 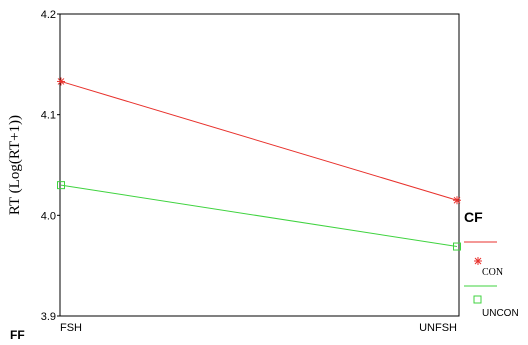 What do you see at coordinates (492, 272) in the screenshot?
I see `legend-label-con: CON` at bounding box center [492, 272].